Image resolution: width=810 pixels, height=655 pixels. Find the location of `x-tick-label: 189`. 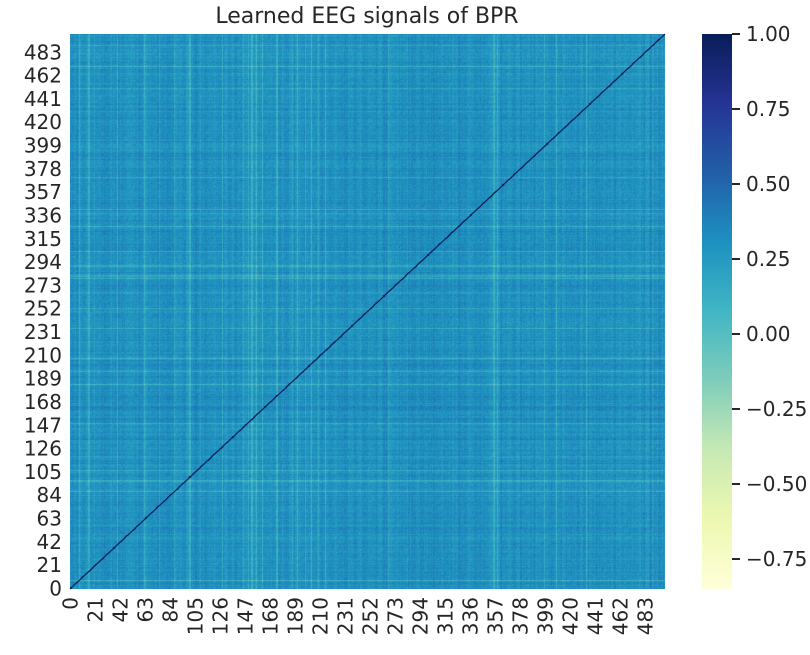

x-tick-label: 189 is located at coordinates (296, 616).